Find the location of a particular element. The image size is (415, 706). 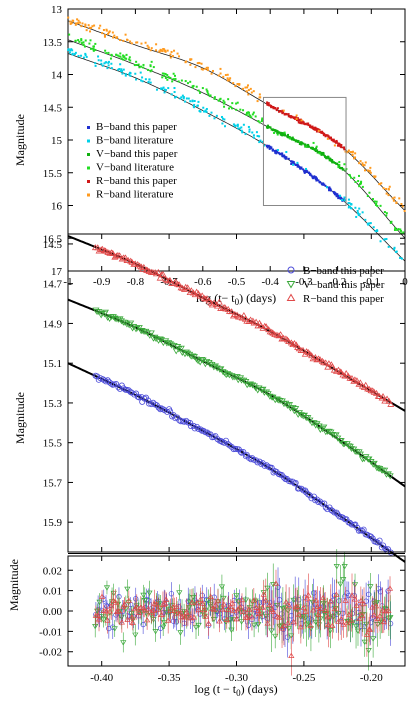

y-tick-label: 14.9 is located at coordinates (53, 324).